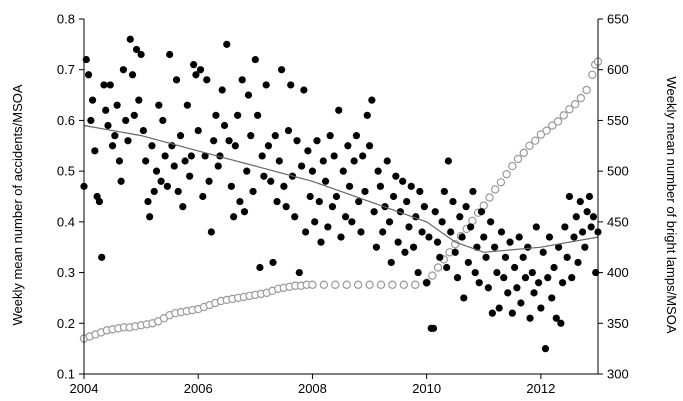 This screenshot has width=683, height=401. Describe the element at coordinates (618, 374) in the screenshot. I see `y-right-tick-label: 300` at that location.